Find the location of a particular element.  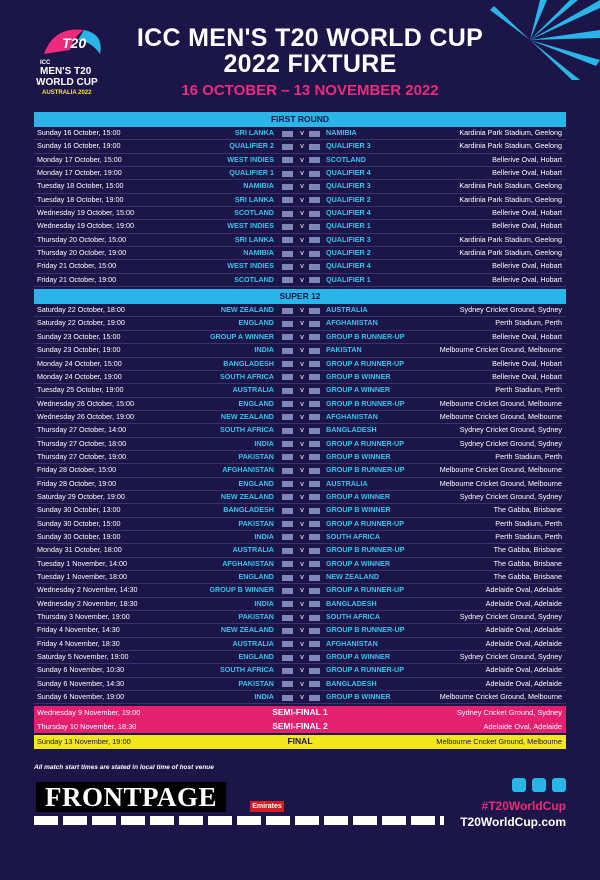

team: AFGHANISTAN is located at coordinates (352, 643).